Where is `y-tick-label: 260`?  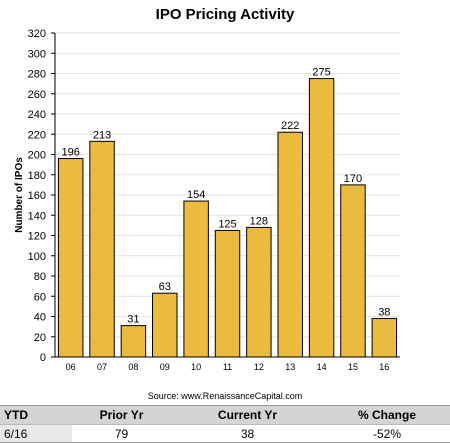
y-tick-label: 260 is located at coordinates (37, 95).